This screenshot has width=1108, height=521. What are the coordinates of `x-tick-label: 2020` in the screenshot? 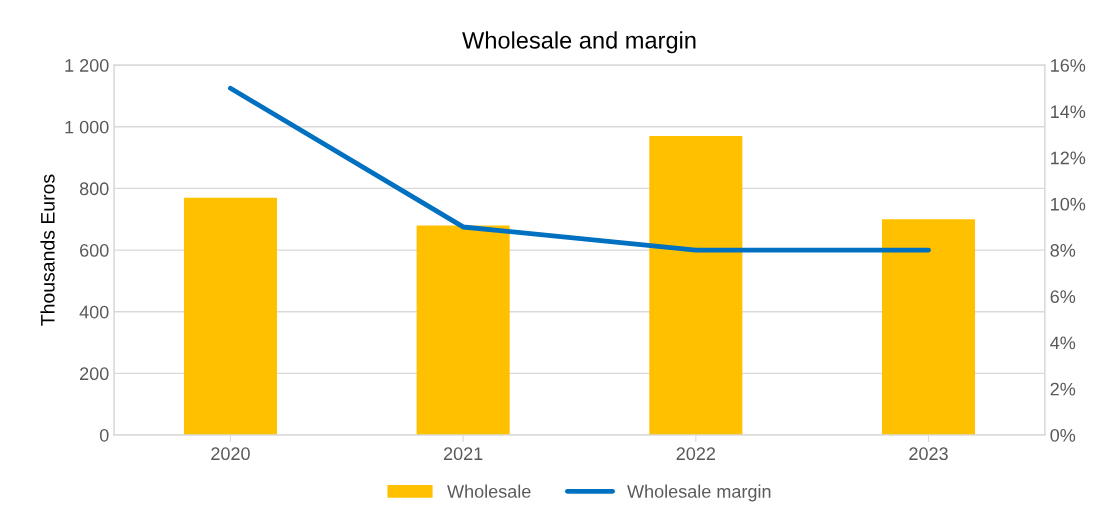 It's located at (230, 454).